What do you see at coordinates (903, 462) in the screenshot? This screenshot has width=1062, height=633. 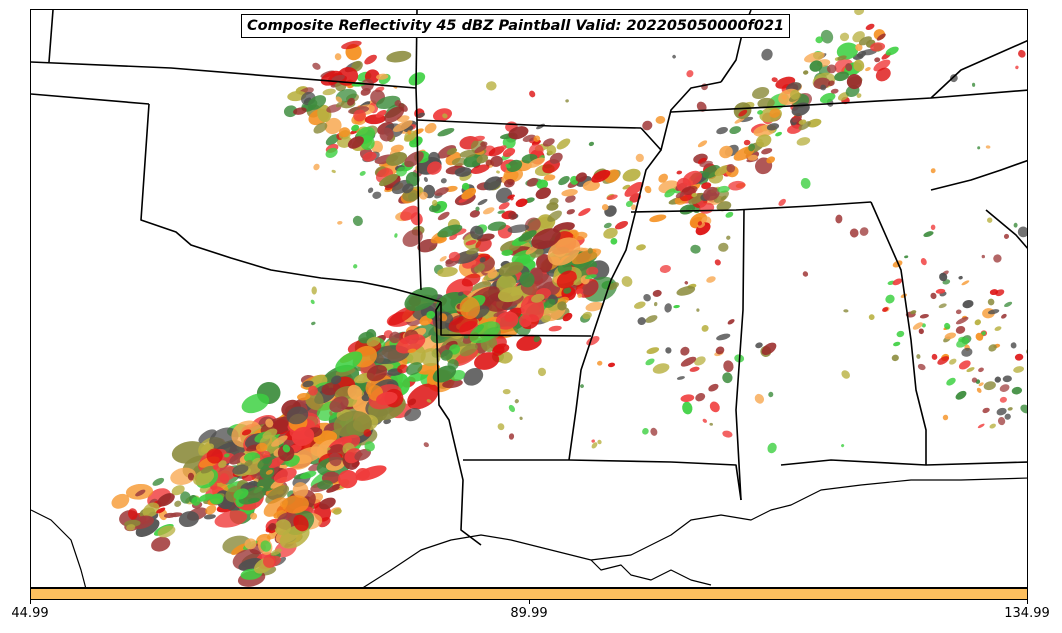 I see `border-al-fl` at bounding box center [903, 462].